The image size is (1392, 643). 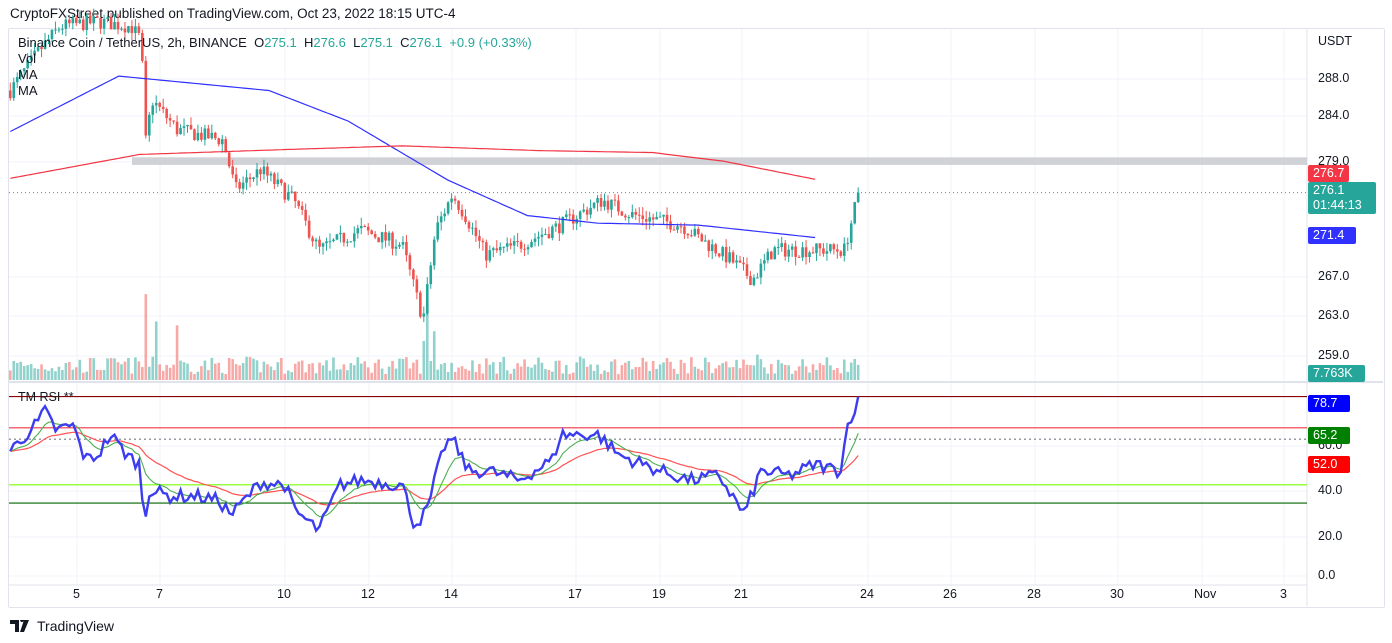 I want to click on price-tick: 284.0, so click(x=1334, y=115).